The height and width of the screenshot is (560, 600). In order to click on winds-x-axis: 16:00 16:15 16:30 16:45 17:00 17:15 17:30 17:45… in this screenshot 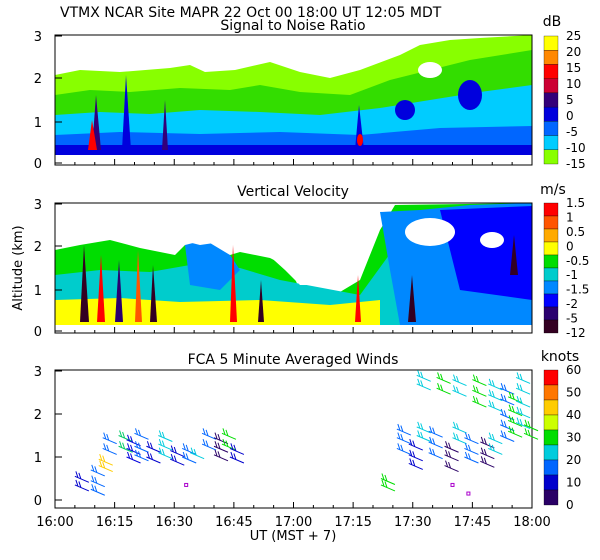, I will do `click(293, 516)`.